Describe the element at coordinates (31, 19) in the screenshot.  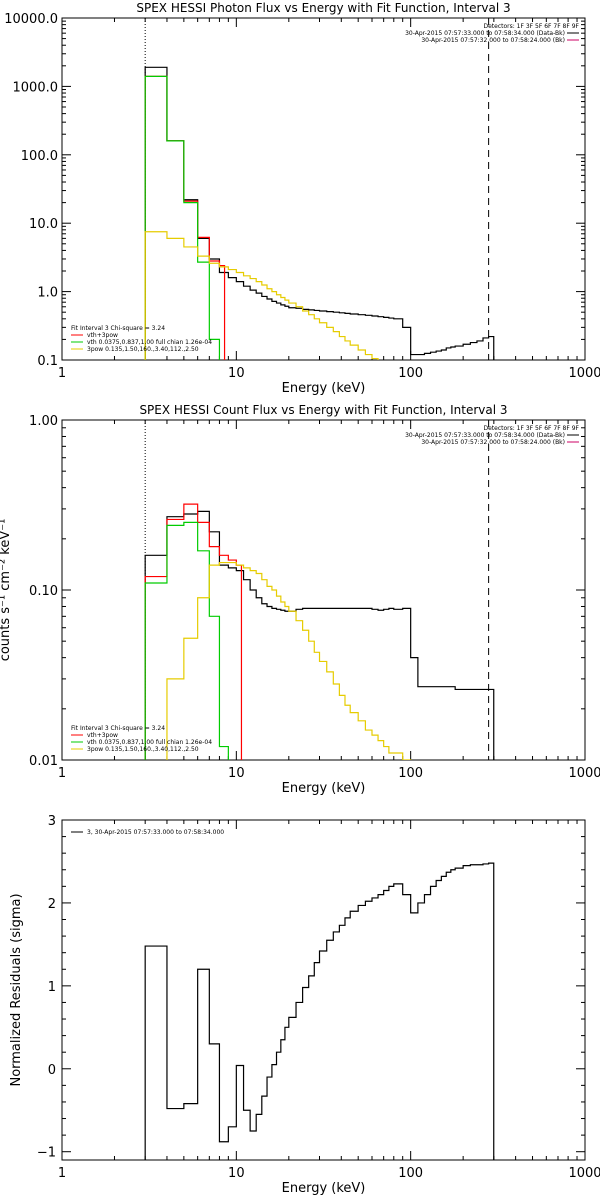
I see `panel1-y-tick-label: 10000.0` at that location.